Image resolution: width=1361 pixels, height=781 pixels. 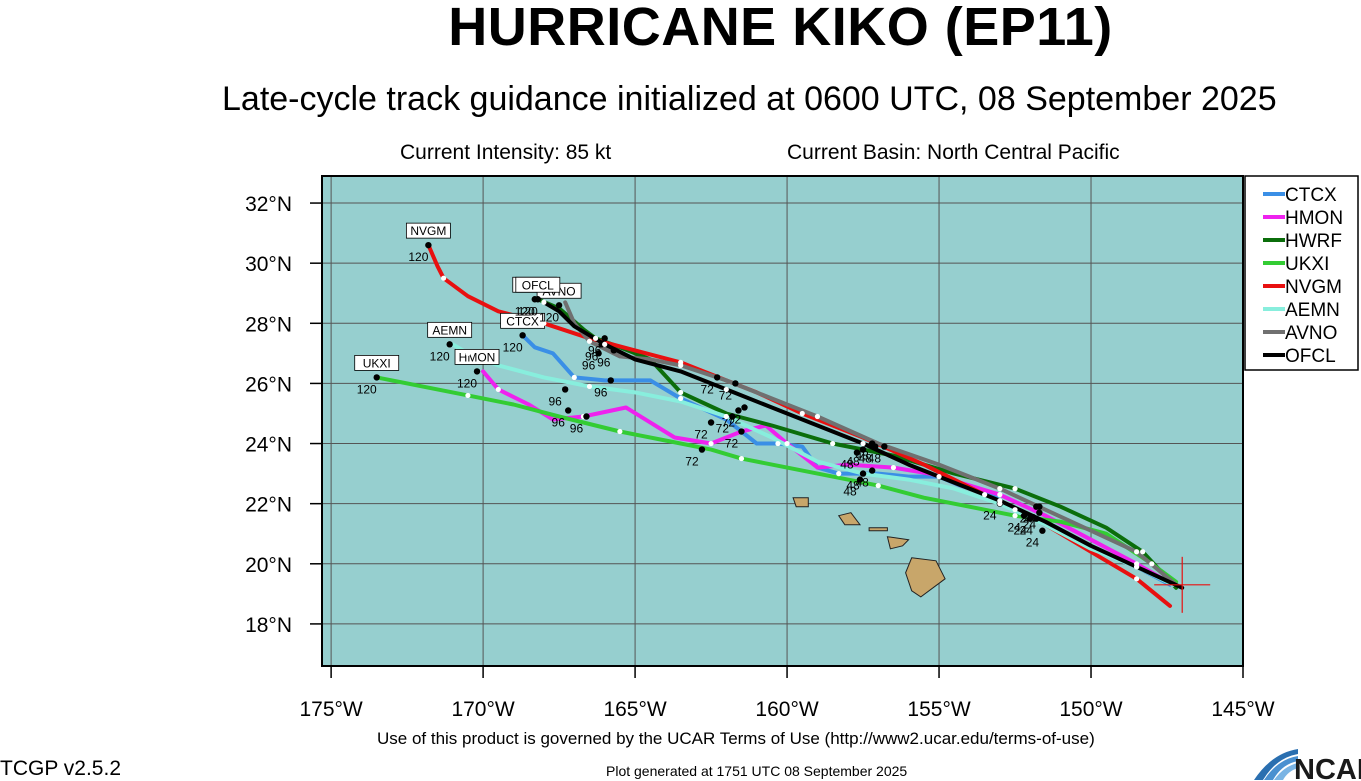 What do you see at coordinates (849, 519) in the screenshot?
I see `island-oahu` at bounding box center [849, 519].